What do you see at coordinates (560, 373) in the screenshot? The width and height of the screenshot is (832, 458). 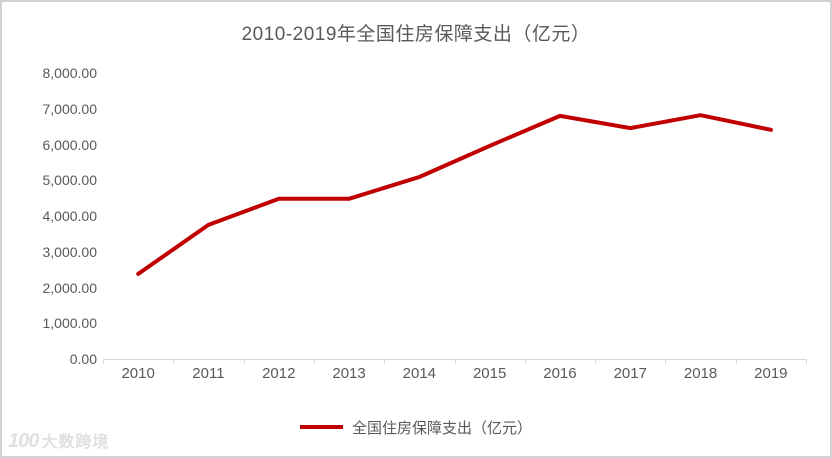 I see `x-tick-label: 2016` at bounding box center [560, 373].